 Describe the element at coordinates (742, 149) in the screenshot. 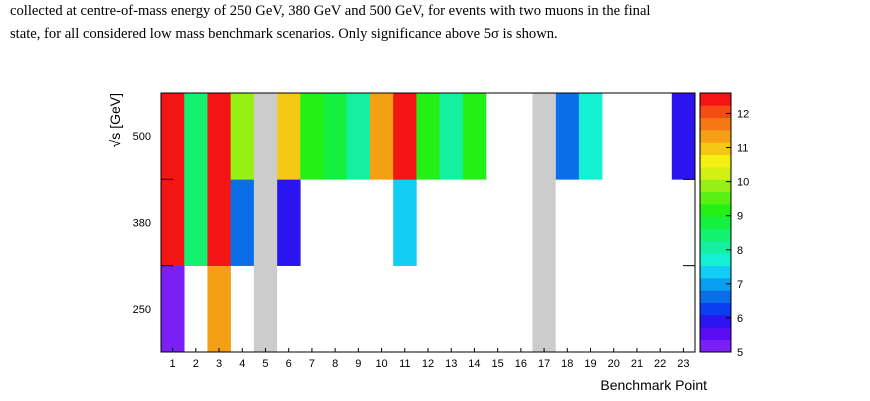

I see `color-scale-label-11: 11` at that location.